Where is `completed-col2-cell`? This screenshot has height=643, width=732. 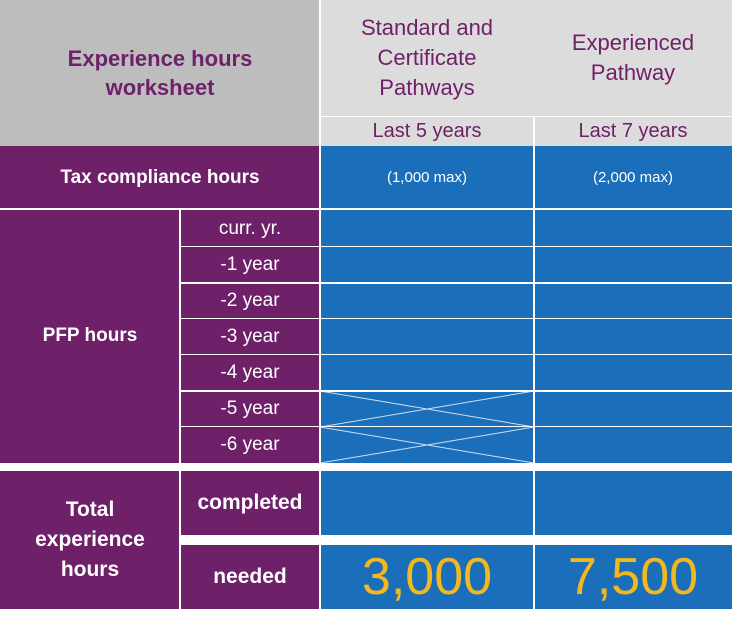 completed-col2-cell is located at coordinates (633, 503).